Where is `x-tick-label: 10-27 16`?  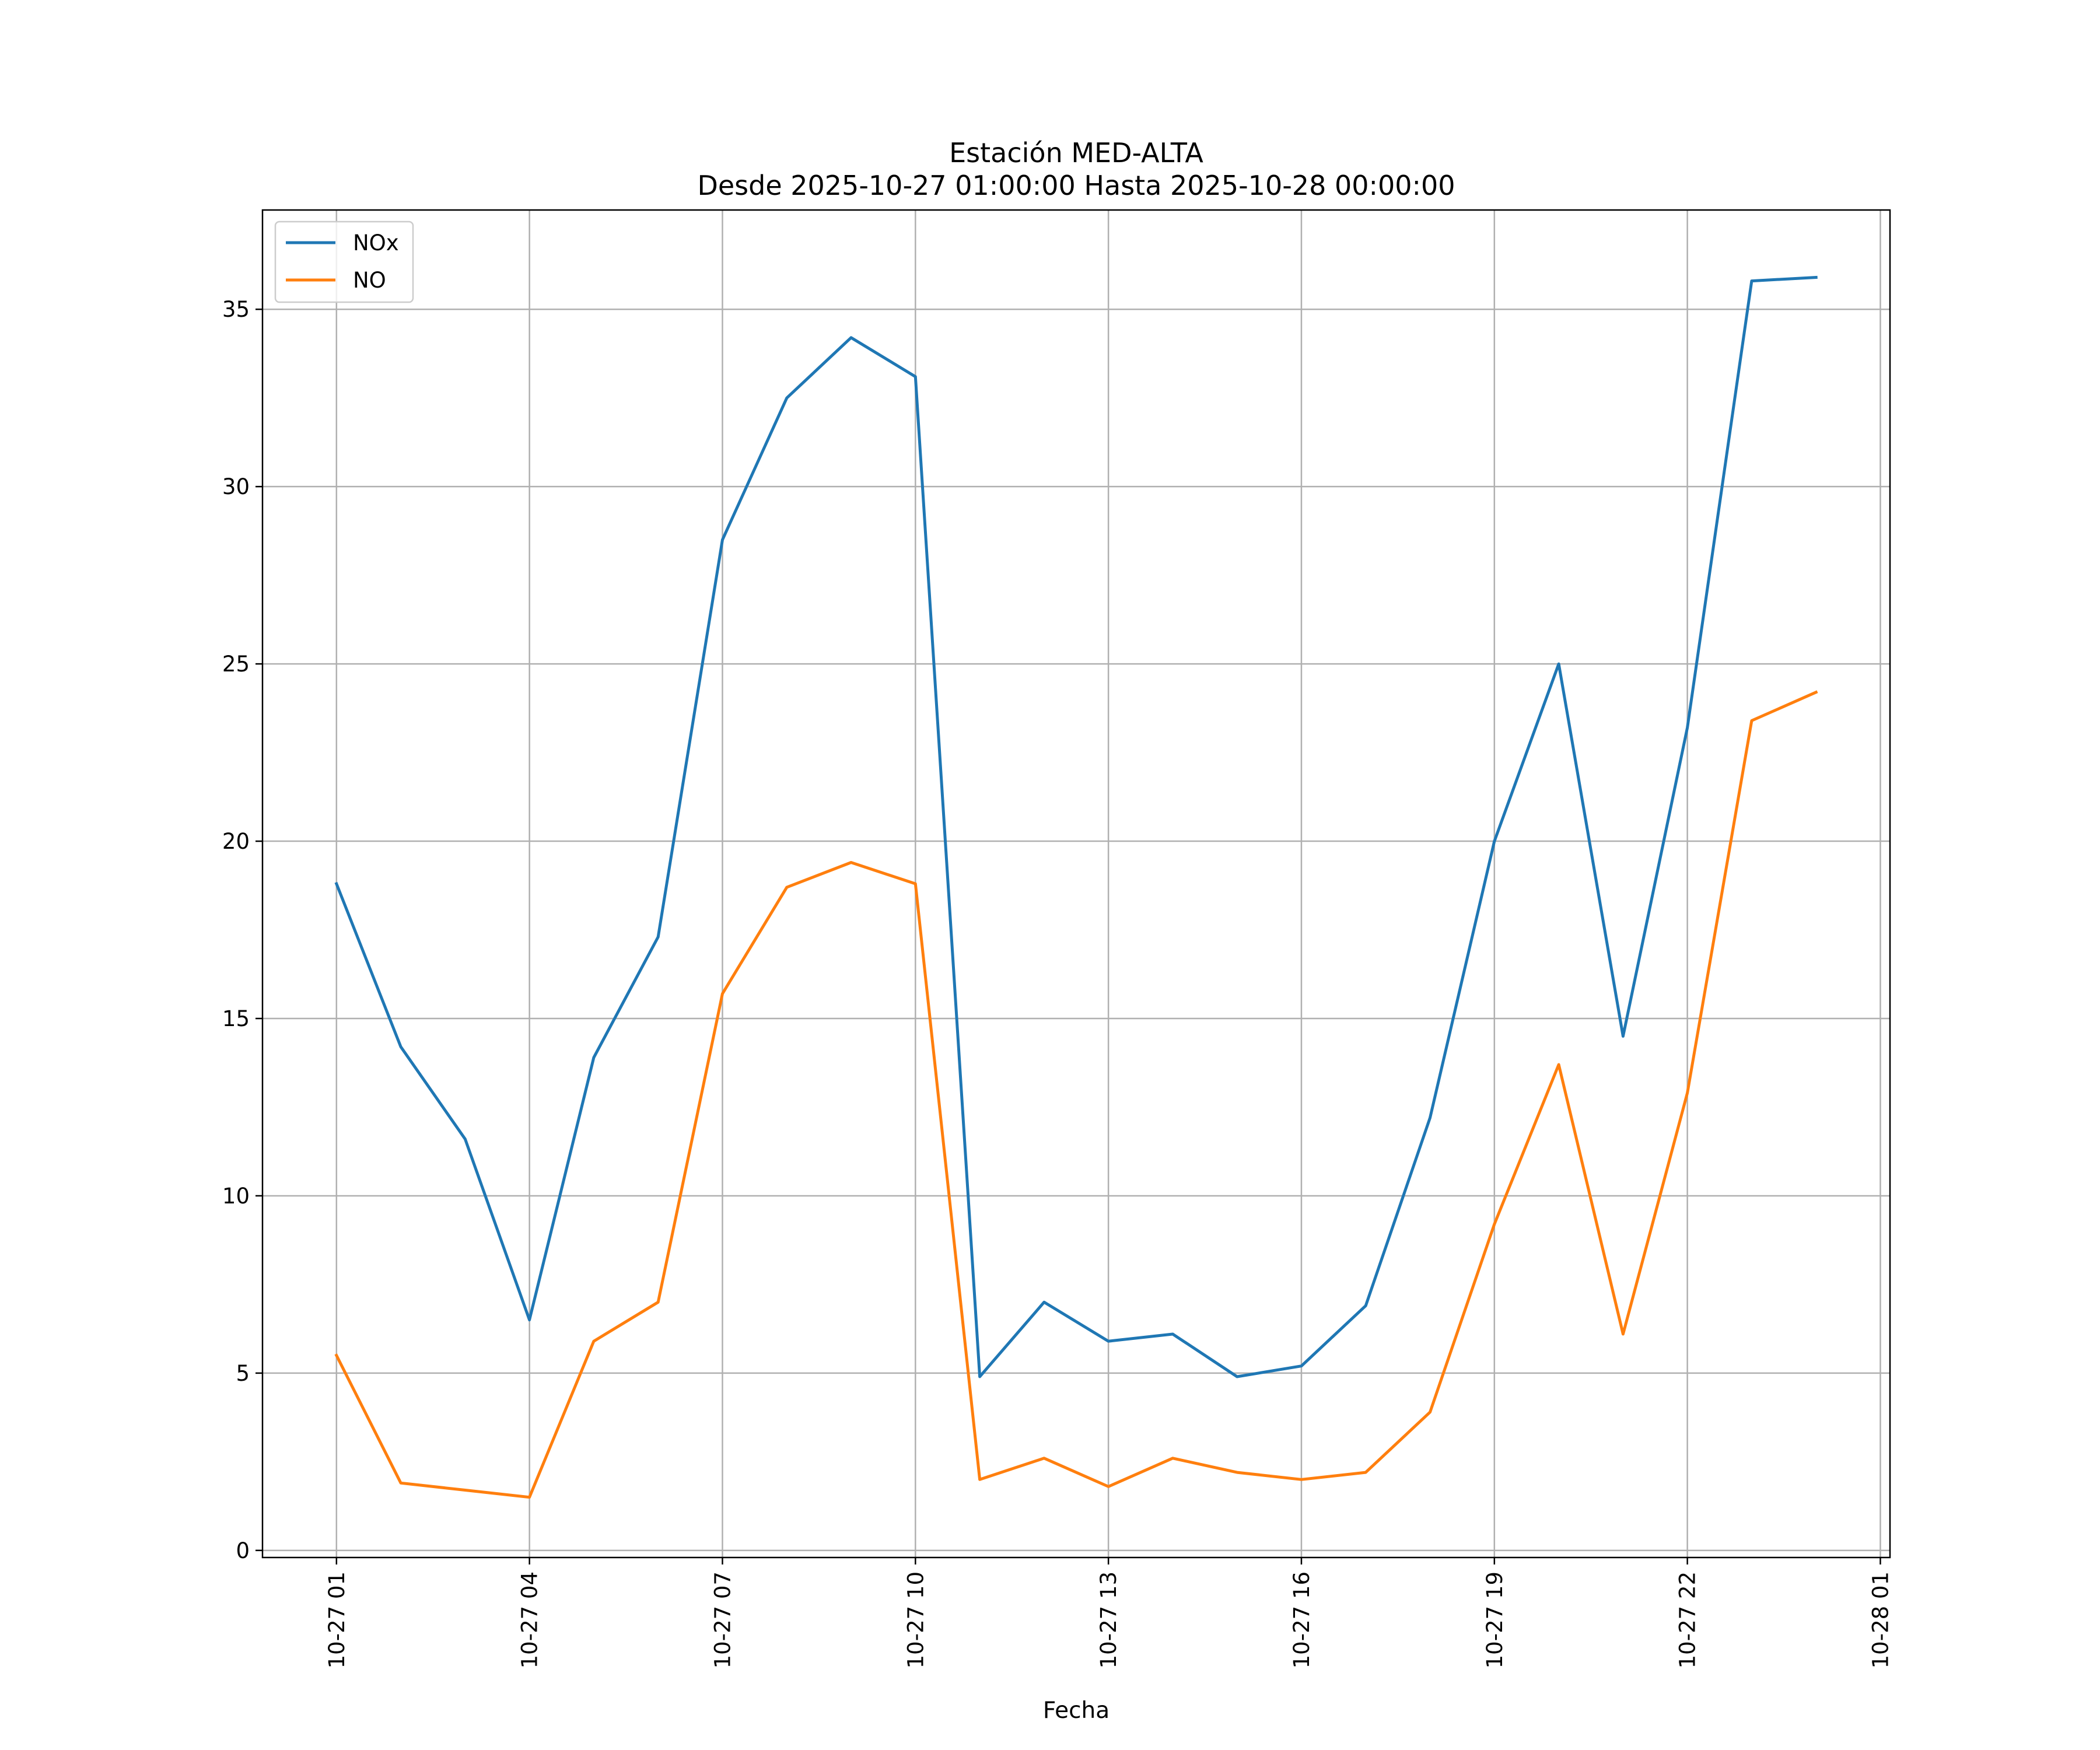 x-tick-label: 10-27 16 is located at coordinates (1301, 1620).